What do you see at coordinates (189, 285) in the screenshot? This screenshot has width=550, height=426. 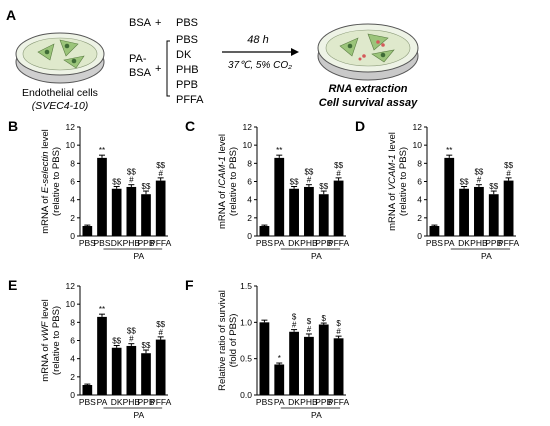 I see `panel-letter: F` at bounding box center [189, 285].